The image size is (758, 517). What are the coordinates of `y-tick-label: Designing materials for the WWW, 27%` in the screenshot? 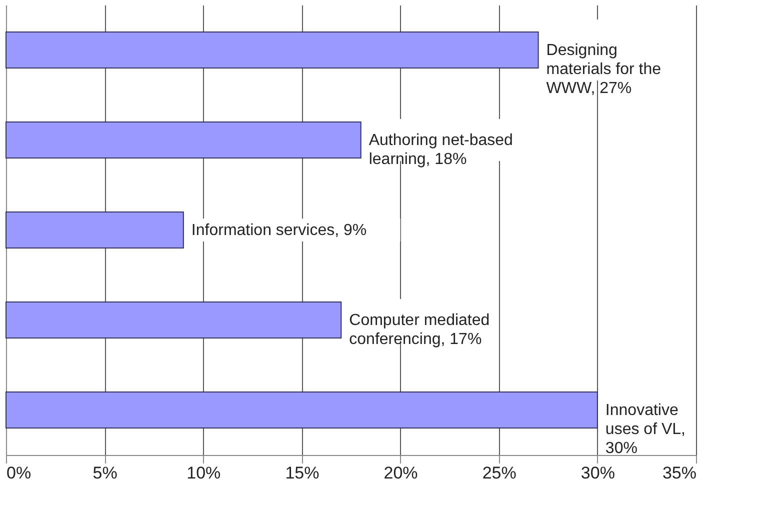 It's located at (604, 69).